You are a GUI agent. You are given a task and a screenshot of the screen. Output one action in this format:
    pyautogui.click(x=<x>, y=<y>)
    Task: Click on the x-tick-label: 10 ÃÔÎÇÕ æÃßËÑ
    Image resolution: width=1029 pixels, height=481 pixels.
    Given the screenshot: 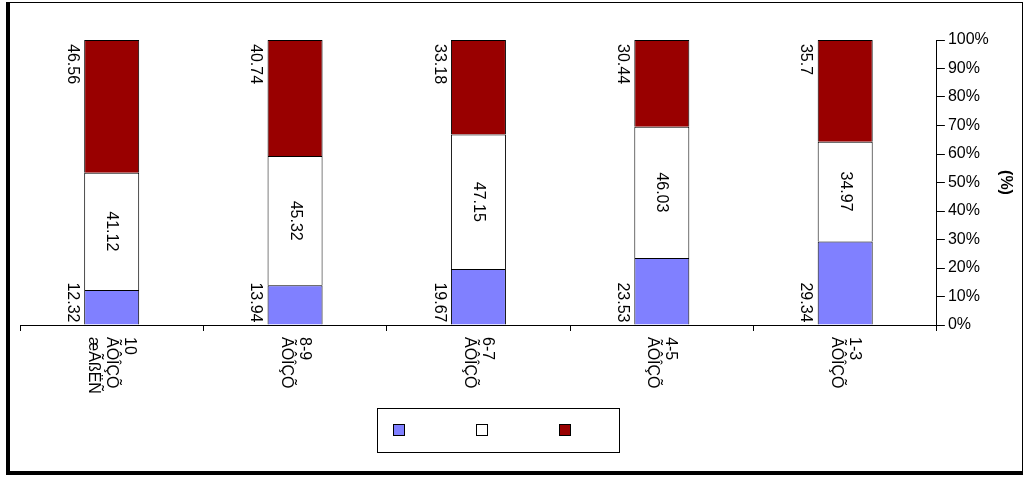 What is the action you would take?
    pyautogui.click(x=113, y=365)
    